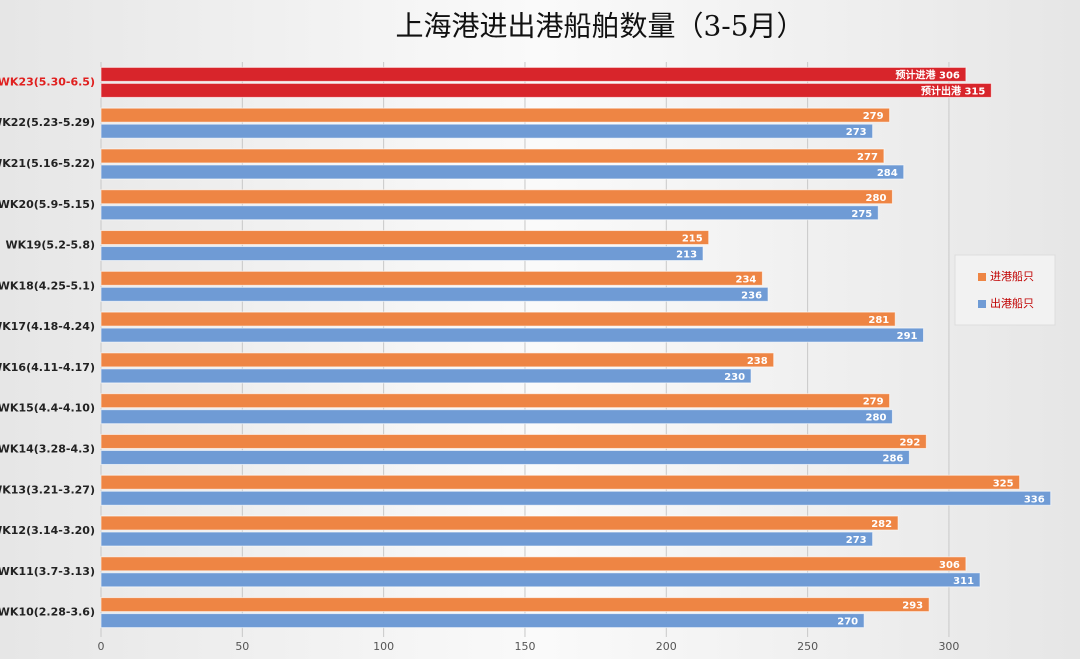 The height and width of the screenshot is (659, 1080). What do you see at coordinates (50, 245) in the screenshot?
I see `y-tick-label: WK19(5.2-5.8)` at bounding box center [50, 245].